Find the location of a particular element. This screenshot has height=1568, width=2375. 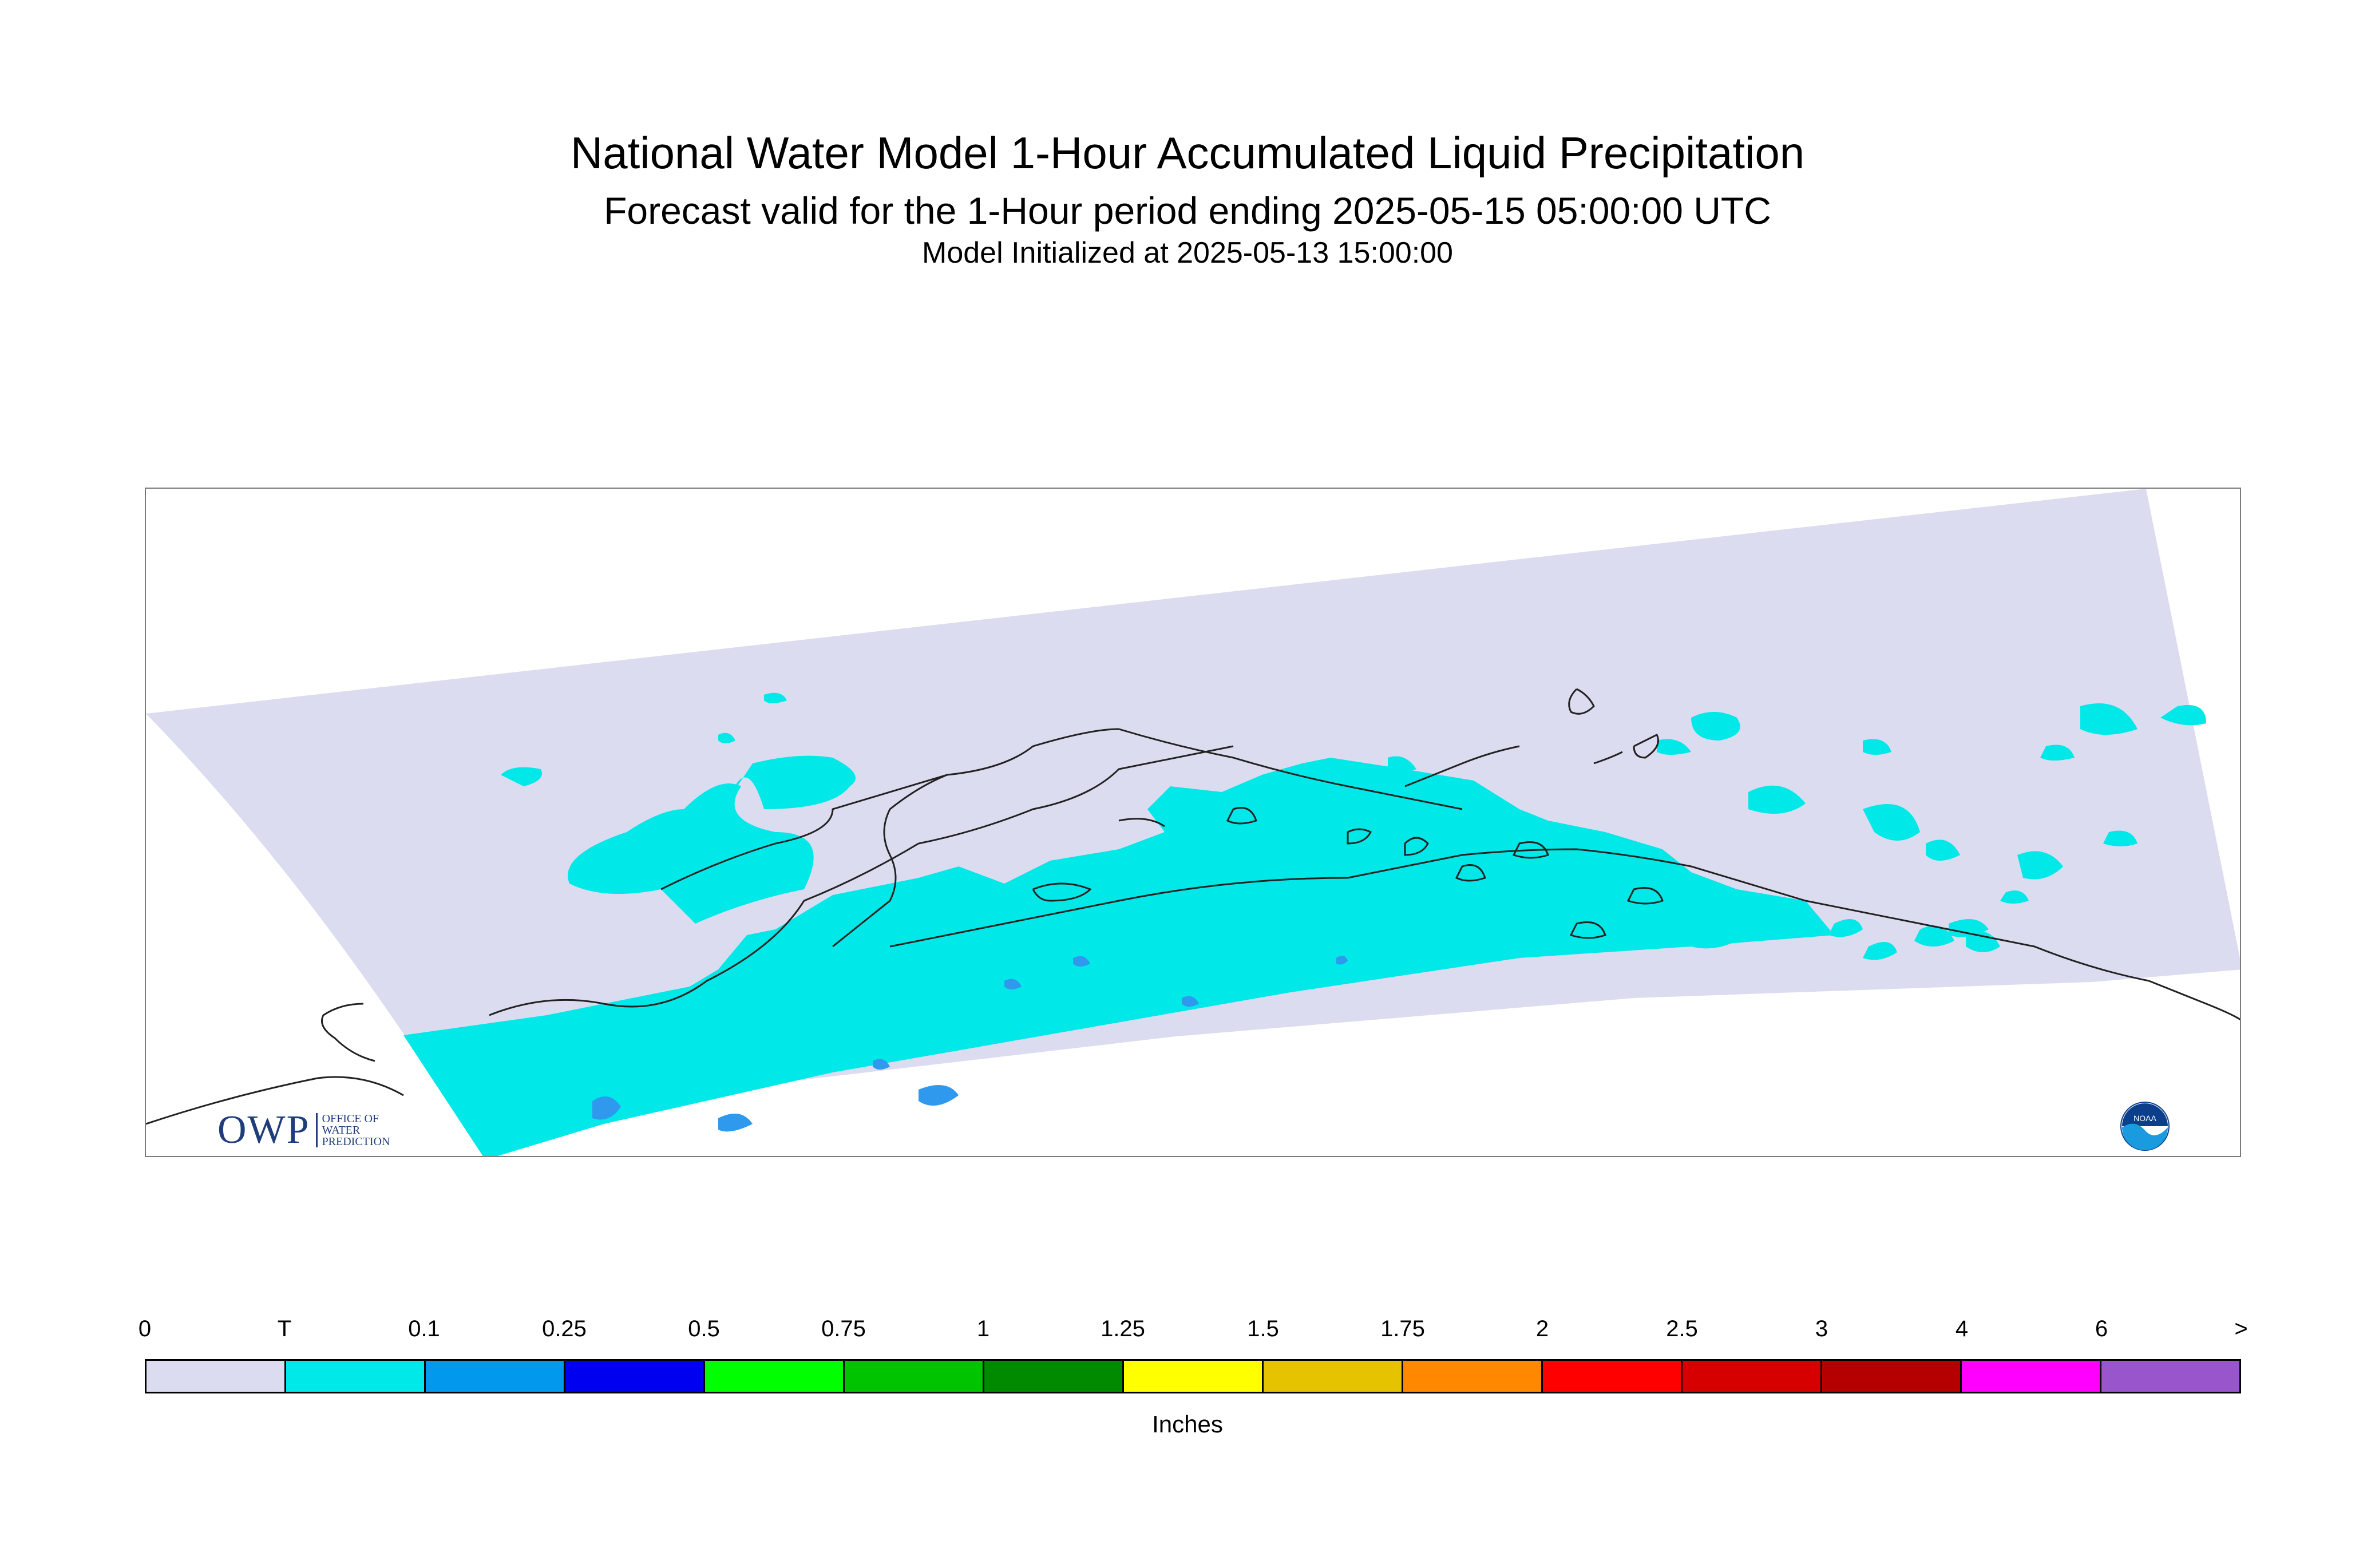

legend-tick-0: 0 is located at coordinates (145, 1328).